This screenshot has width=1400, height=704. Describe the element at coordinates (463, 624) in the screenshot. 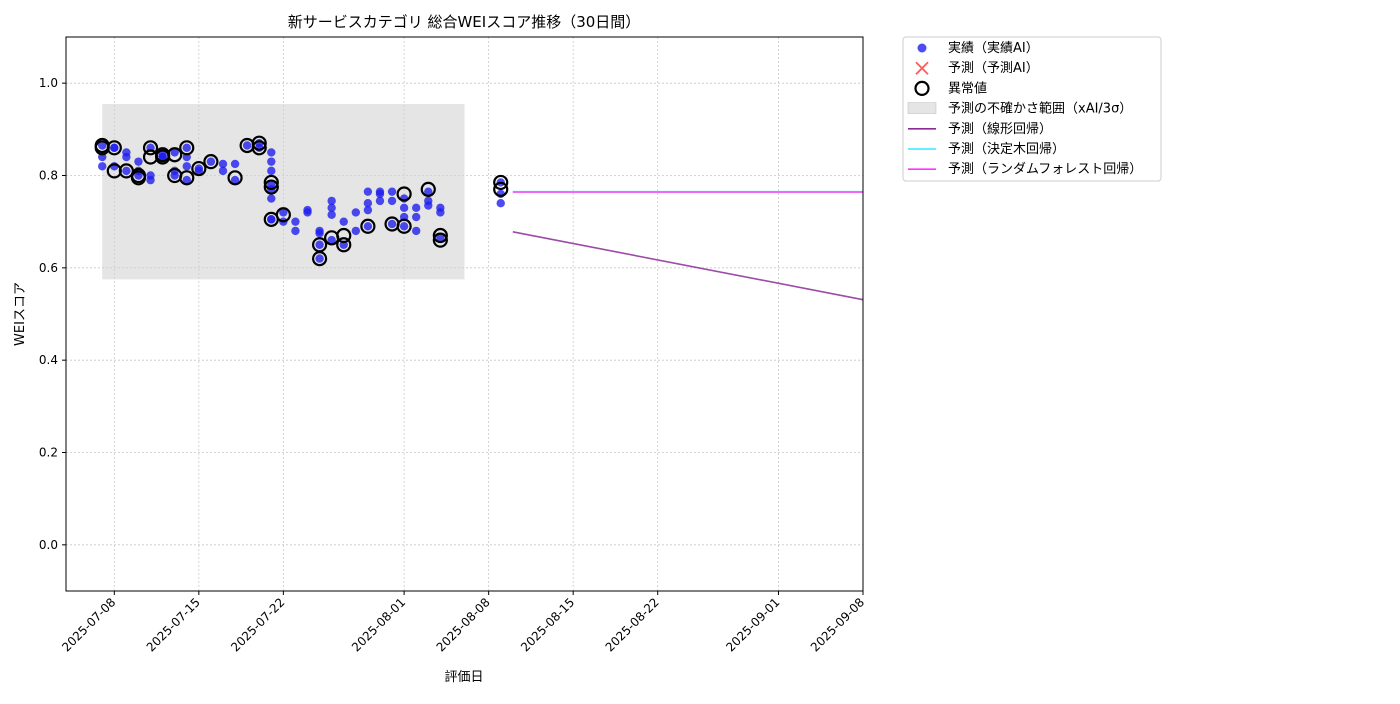

I see `x-tick-label: 2025-08-08` at that location.